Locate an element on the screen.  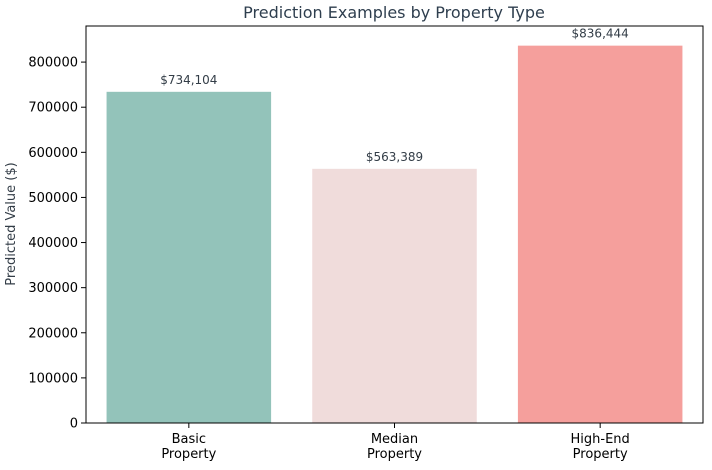
y-tick-label-5: 500000 is located at coordinates (53, 198).